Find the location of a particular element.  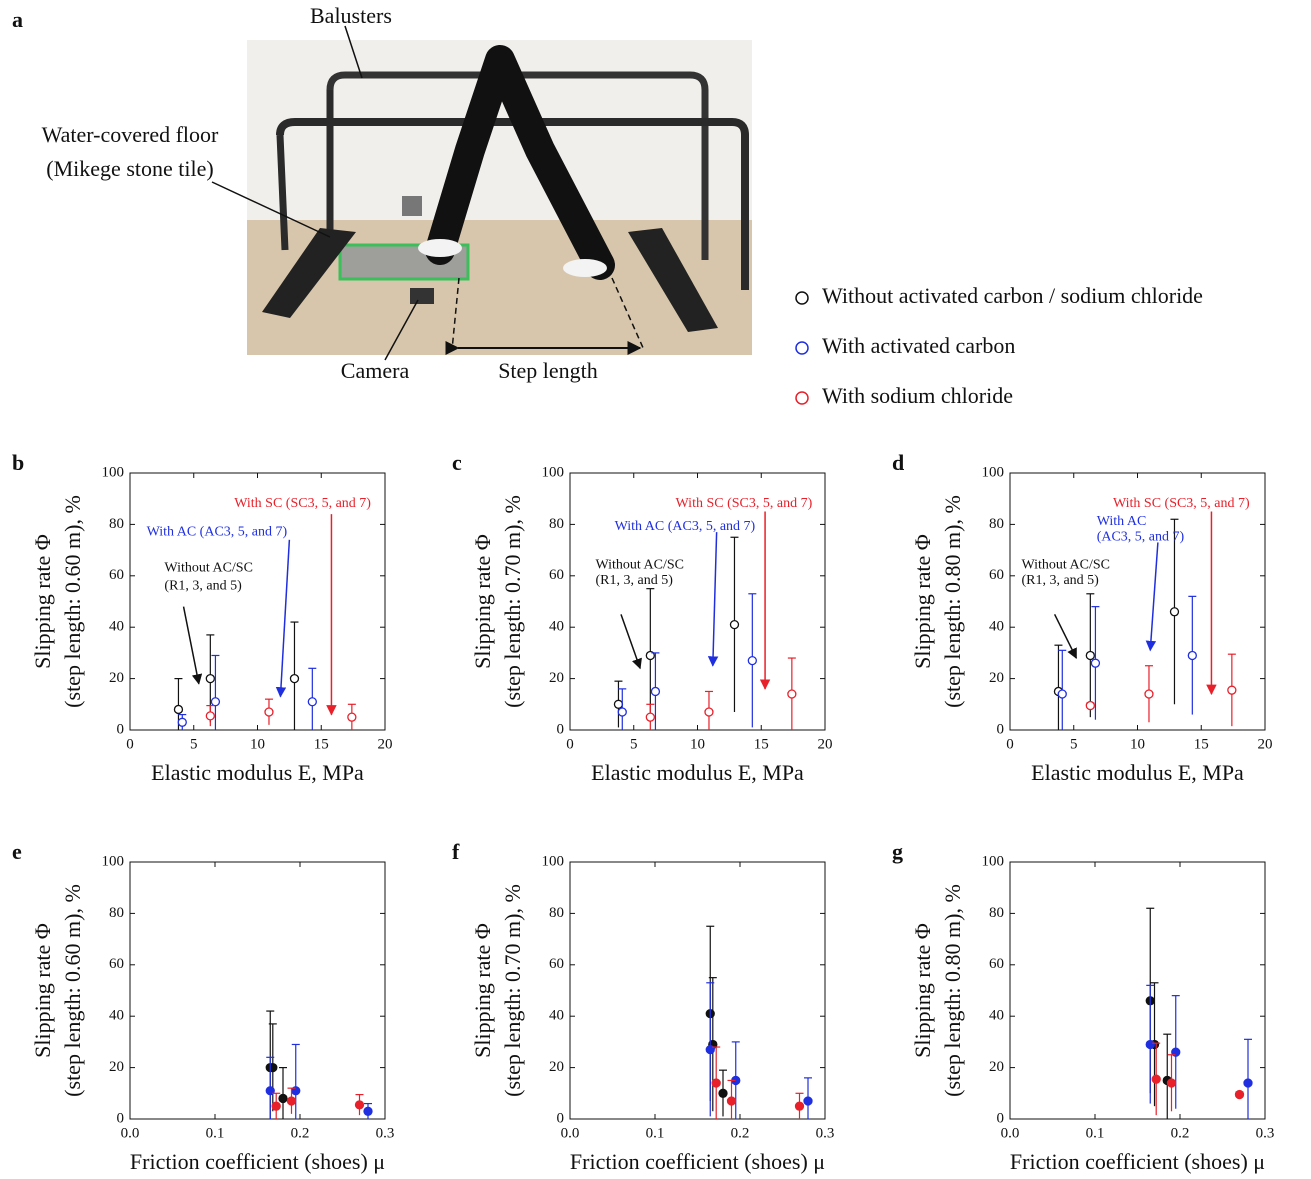

y-axis-label: (step length: 0.60 m), % is located at coordinates (72, 601).